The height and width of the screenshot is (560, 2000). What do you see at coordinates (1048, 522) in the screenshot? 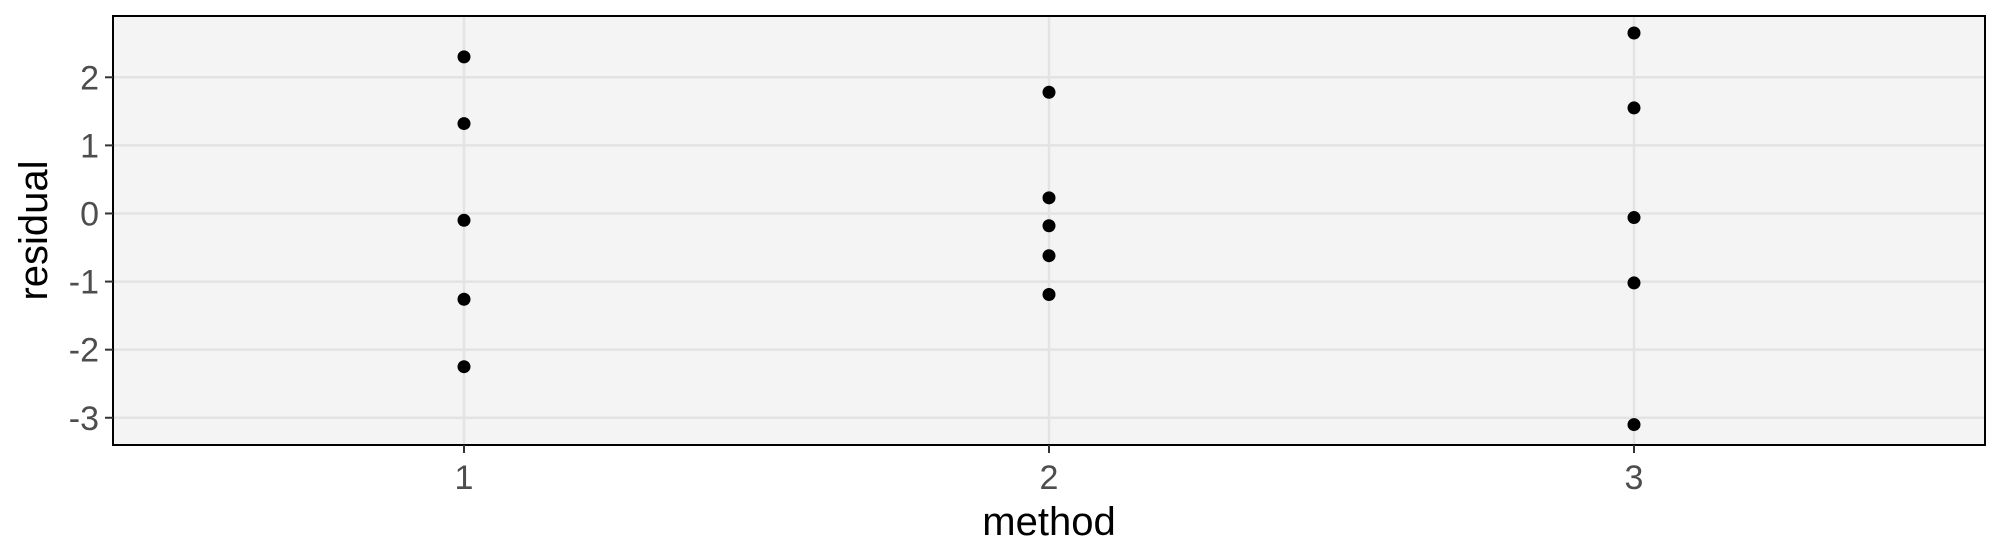
I see `x-axis-title: method` at bounding box center [1048, 522].